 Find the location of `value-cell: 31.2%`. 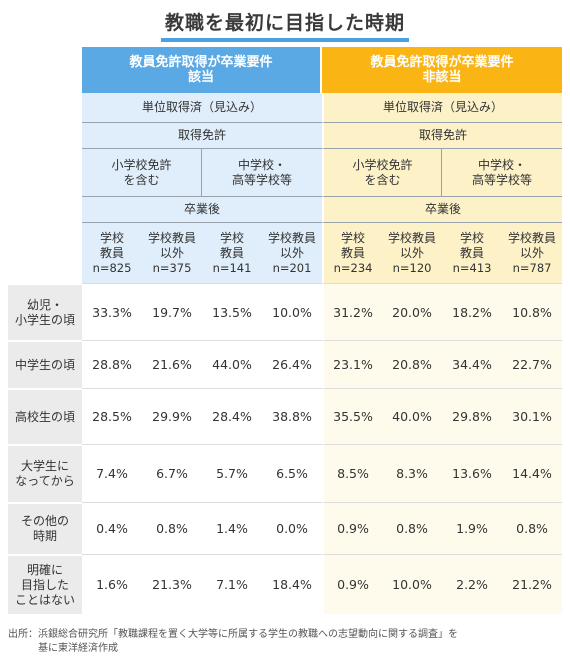

value-cell: 31.2% is located at coordinates (352, 311).